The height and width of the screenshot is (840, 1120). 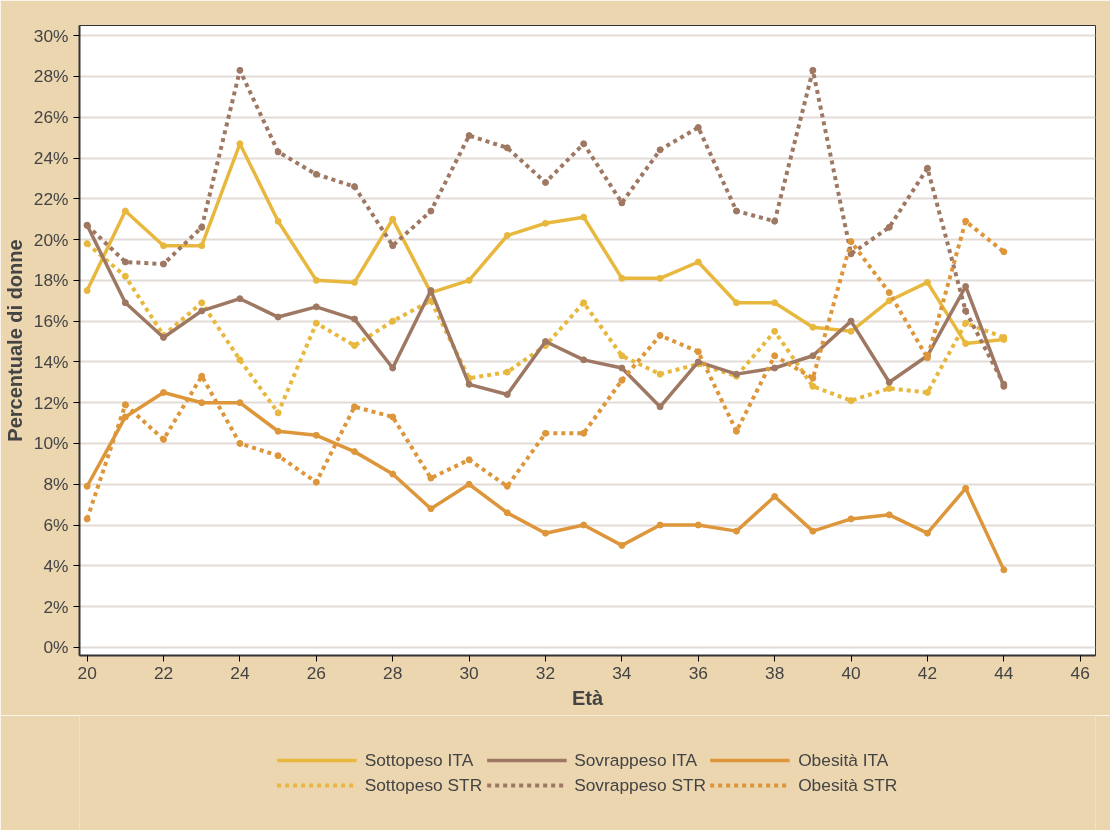 What do you see at coordinates (622, 672) in the screenshot?
I see `x-tick-label: 34` at bounding box center [622, 672].